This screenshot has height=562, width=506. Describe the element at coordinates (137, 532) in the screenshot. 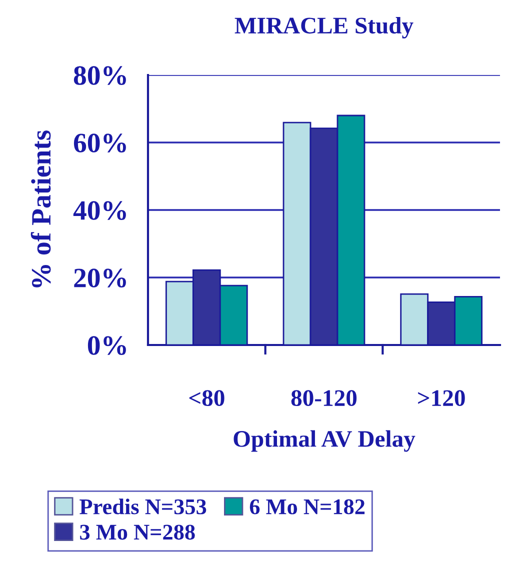

I see `legend-label: 3 Mo N=288` at that location.